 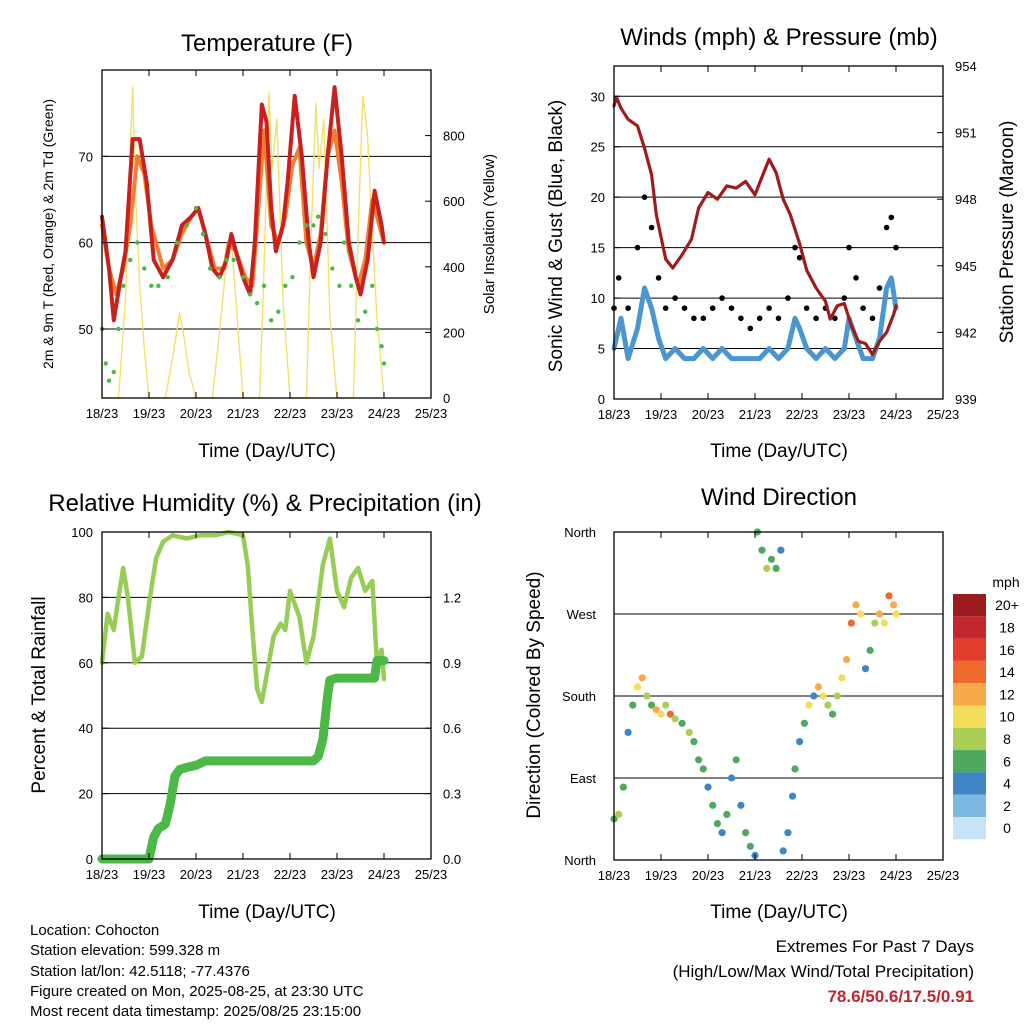 What do you see at coordinates (243, 204) in the screenshot?
I see `temp-2m-line` at bounding box center [243, 204].